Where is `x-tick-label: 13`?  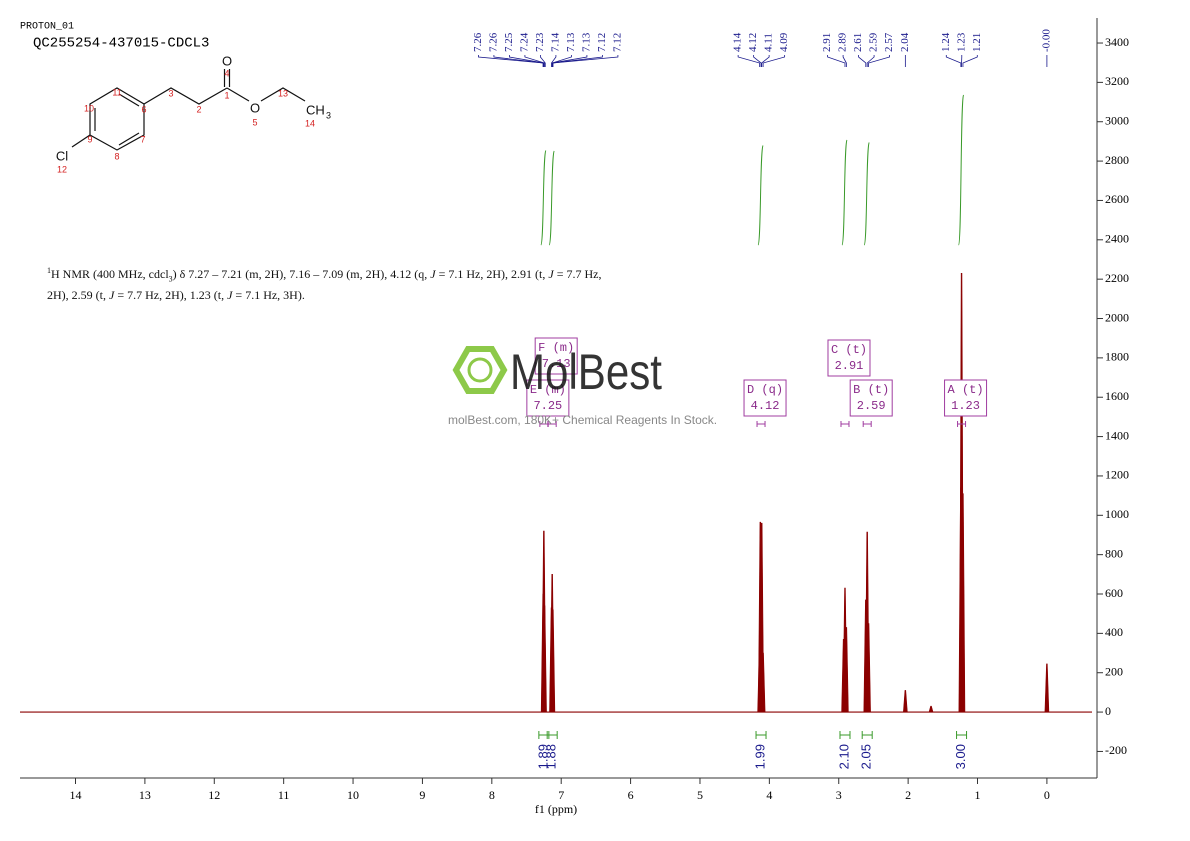 x-tick-label: 13 is located at coordinates (145, 795).